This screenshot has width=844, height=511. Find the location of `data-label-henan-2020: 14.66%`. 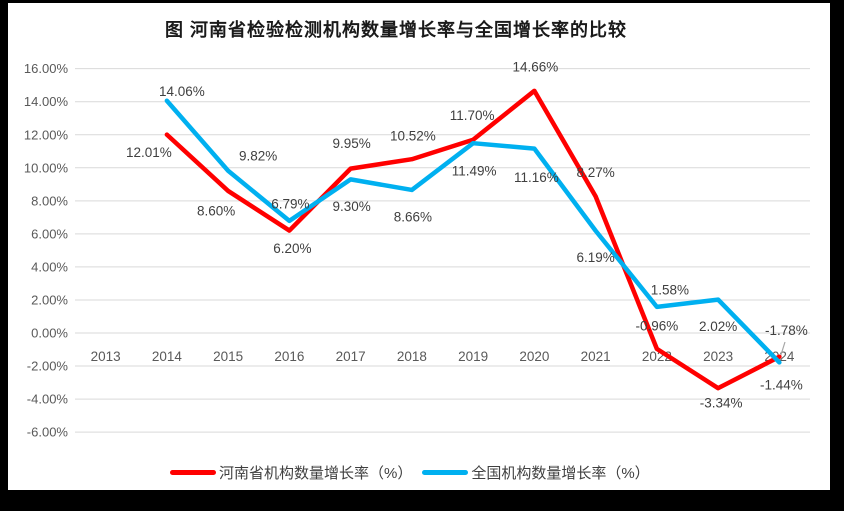

data-label-henan-2020: 14.66% is located at coordinates (535, 66).